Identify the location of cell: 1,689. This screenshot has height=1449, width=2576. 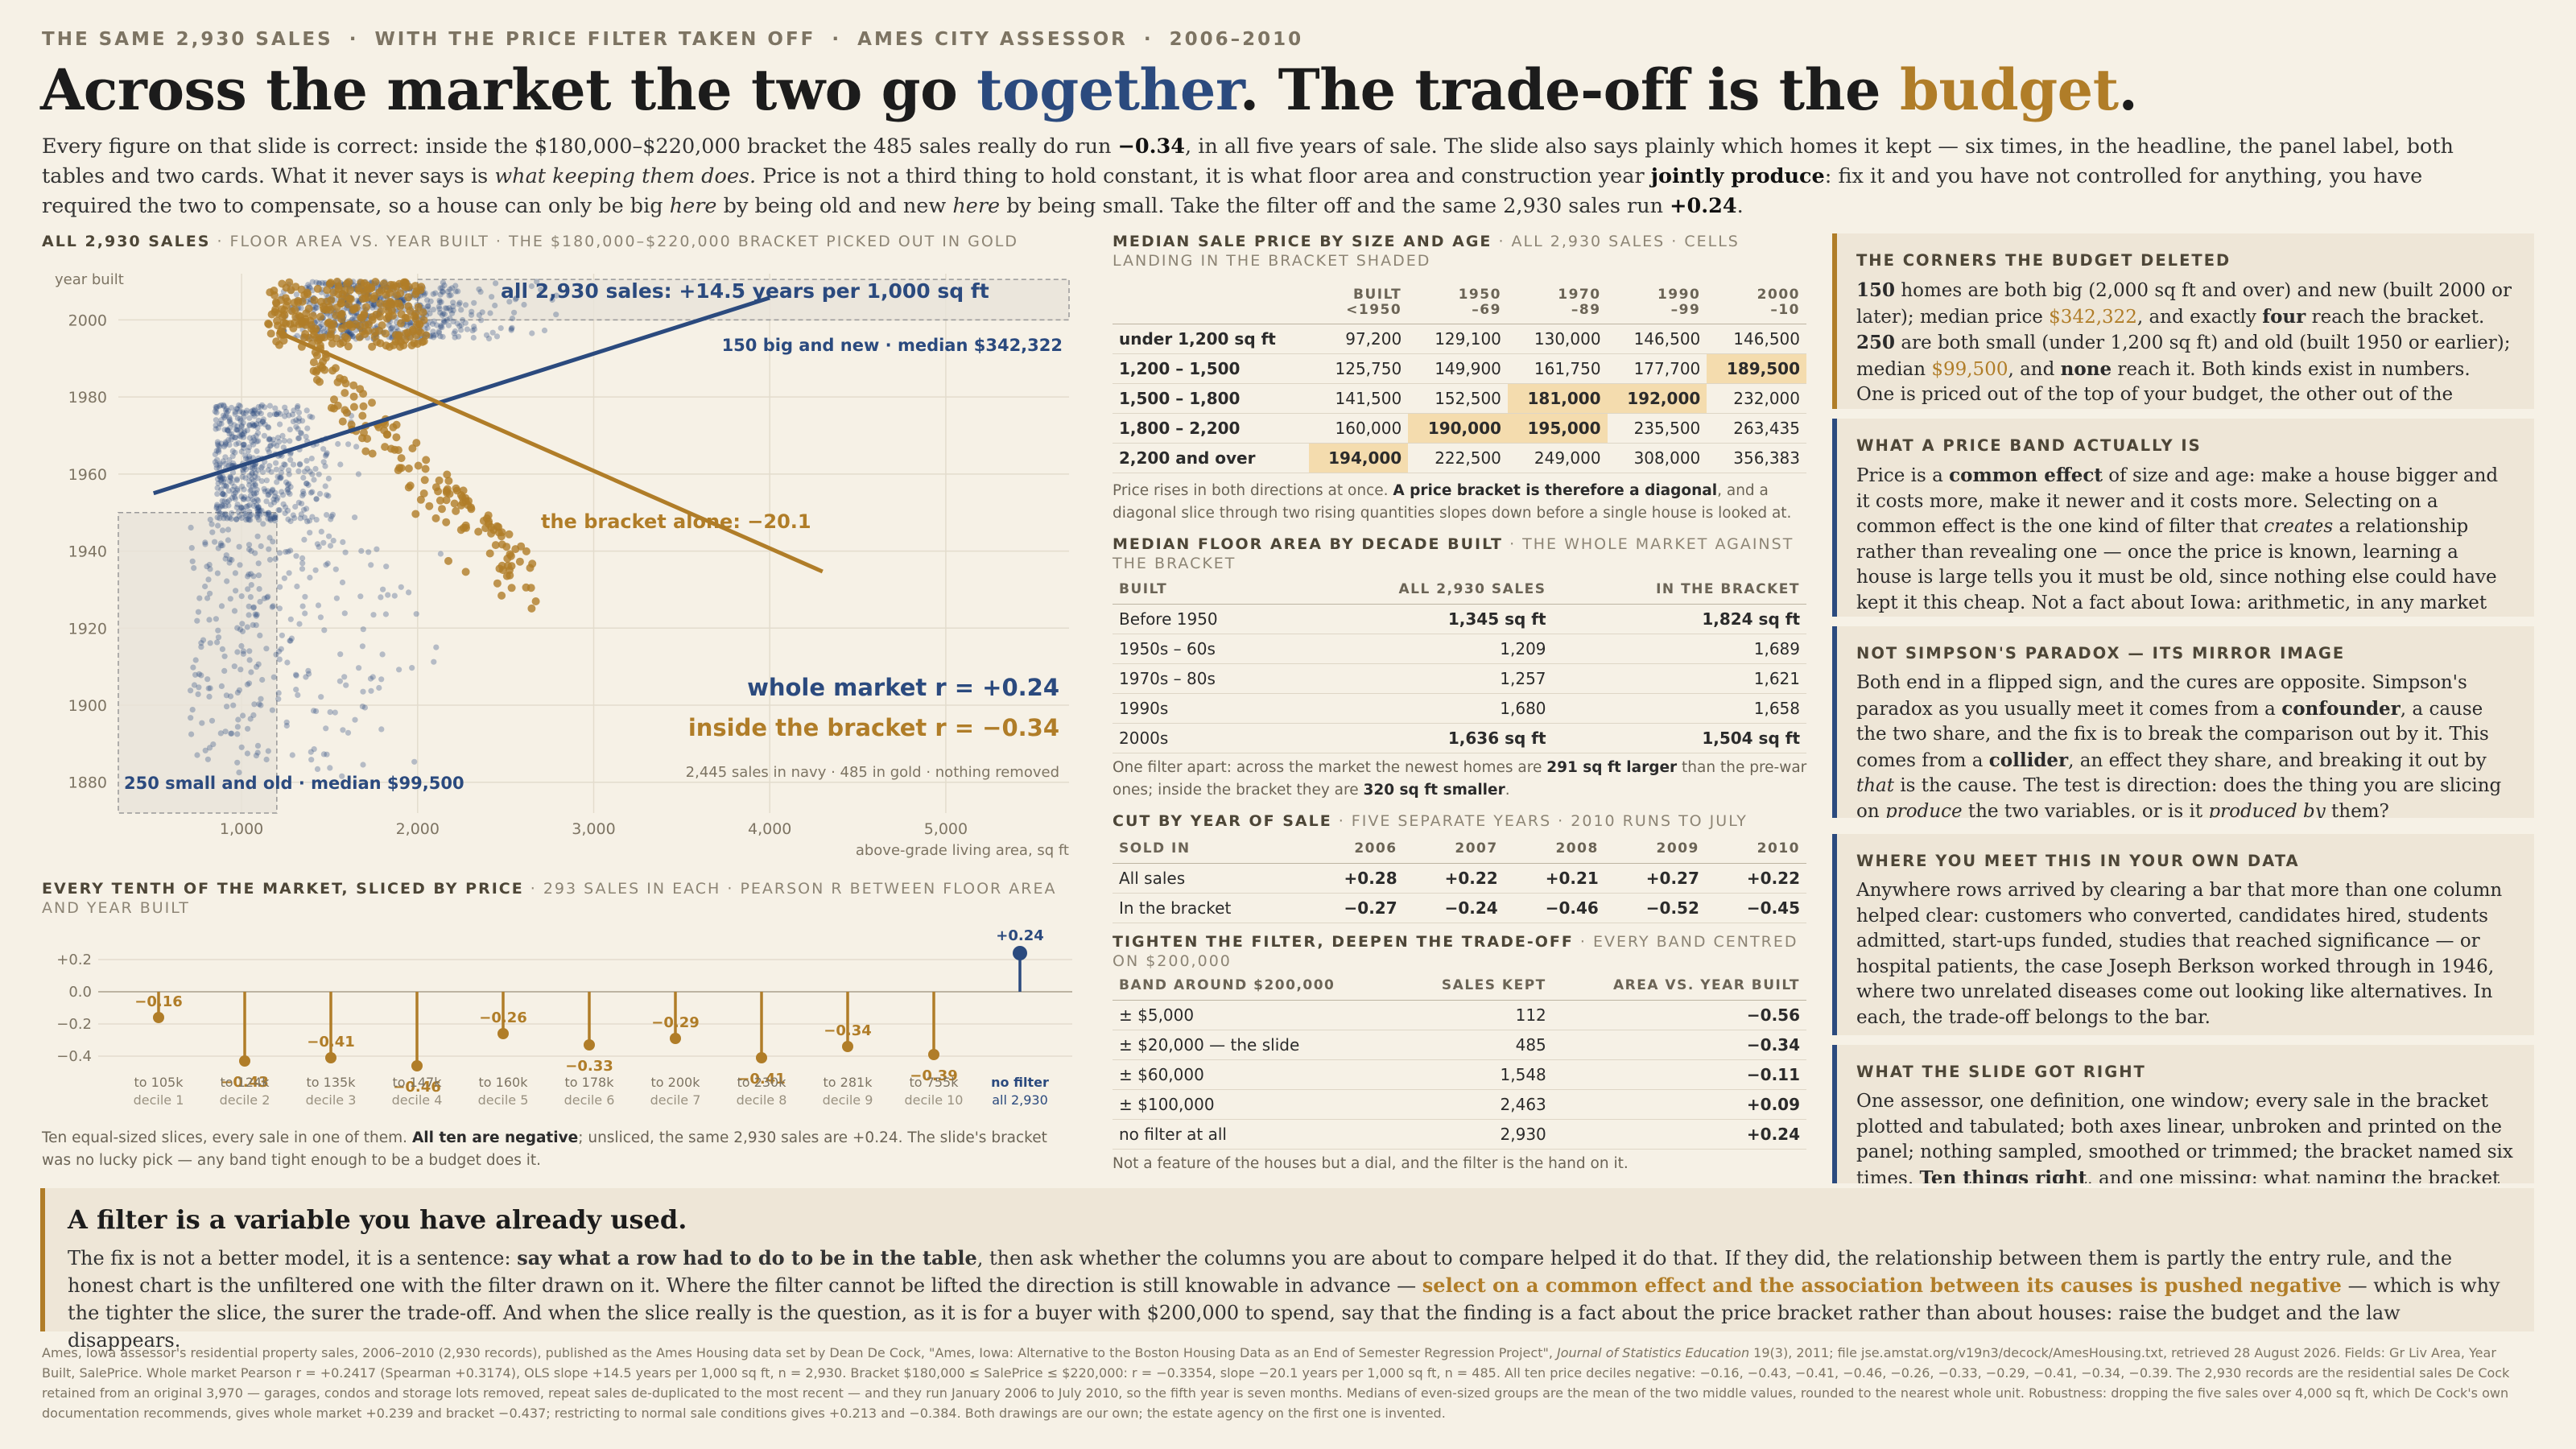
(1679, 649).